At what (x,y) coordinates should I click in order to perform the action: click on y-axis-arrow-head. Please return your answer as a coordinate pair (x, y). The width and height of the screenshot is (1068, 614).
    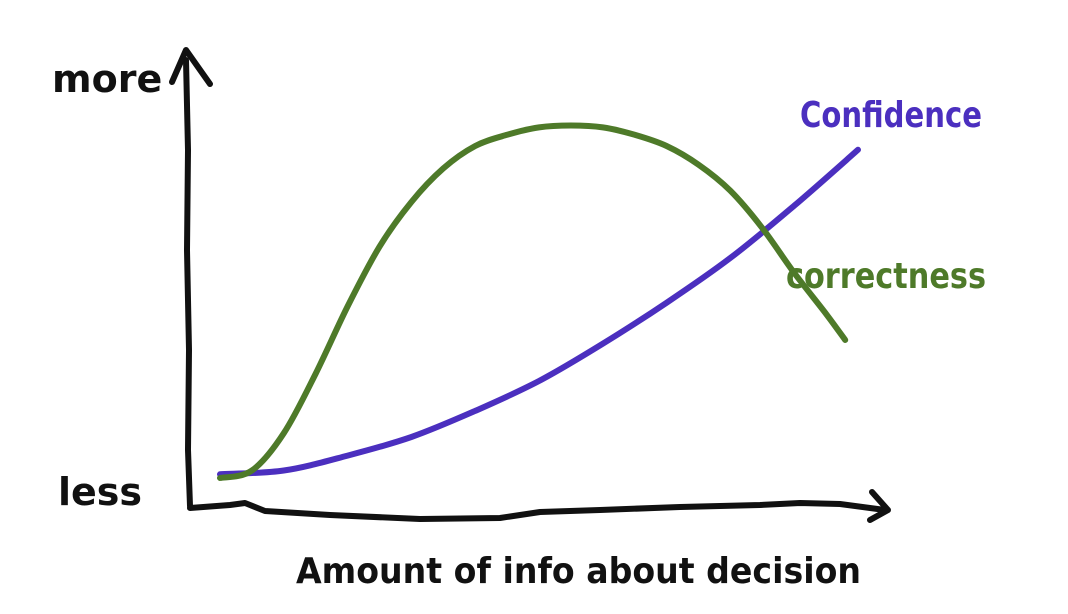
    Looking at the image, I should click on (191, 67).